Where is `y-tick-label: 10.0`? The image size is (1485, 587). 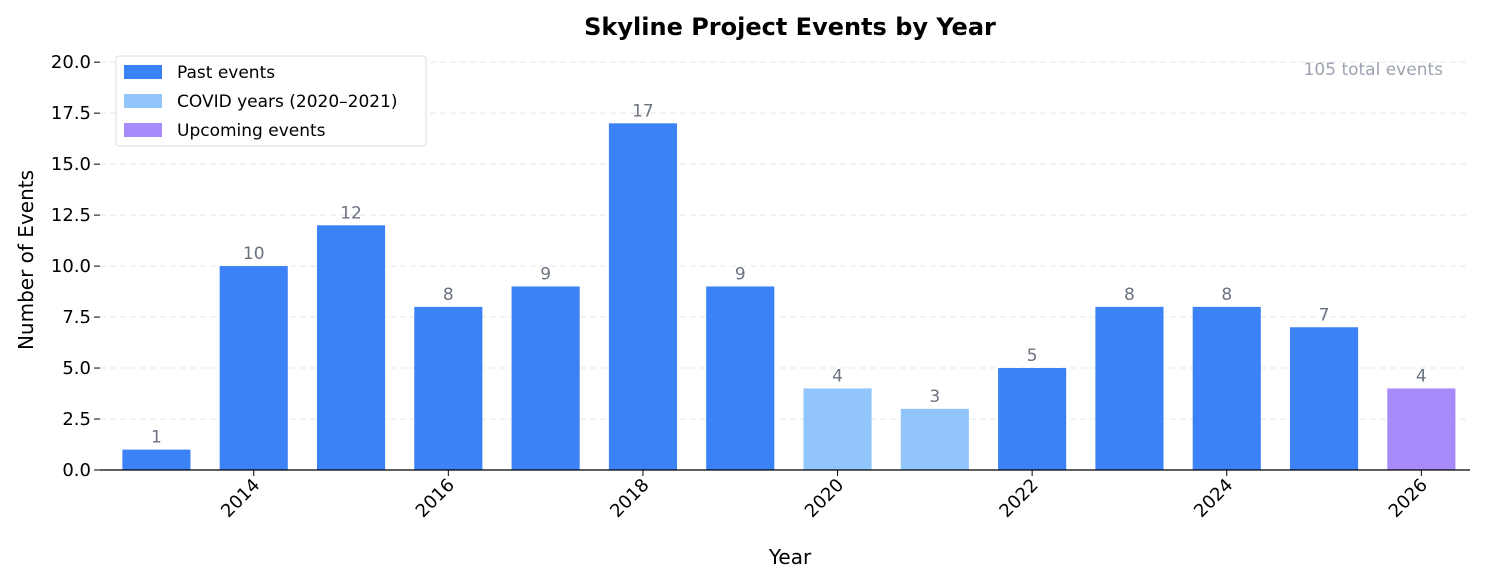 y-tick-label: 10.0 is located at coordinates (71, 266).